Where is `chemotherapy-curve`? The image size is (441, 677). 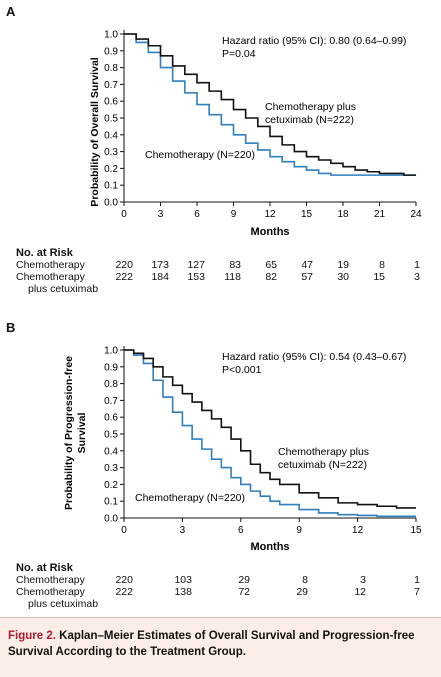
chemotherapy-curve is located at coordinates (270, 104).